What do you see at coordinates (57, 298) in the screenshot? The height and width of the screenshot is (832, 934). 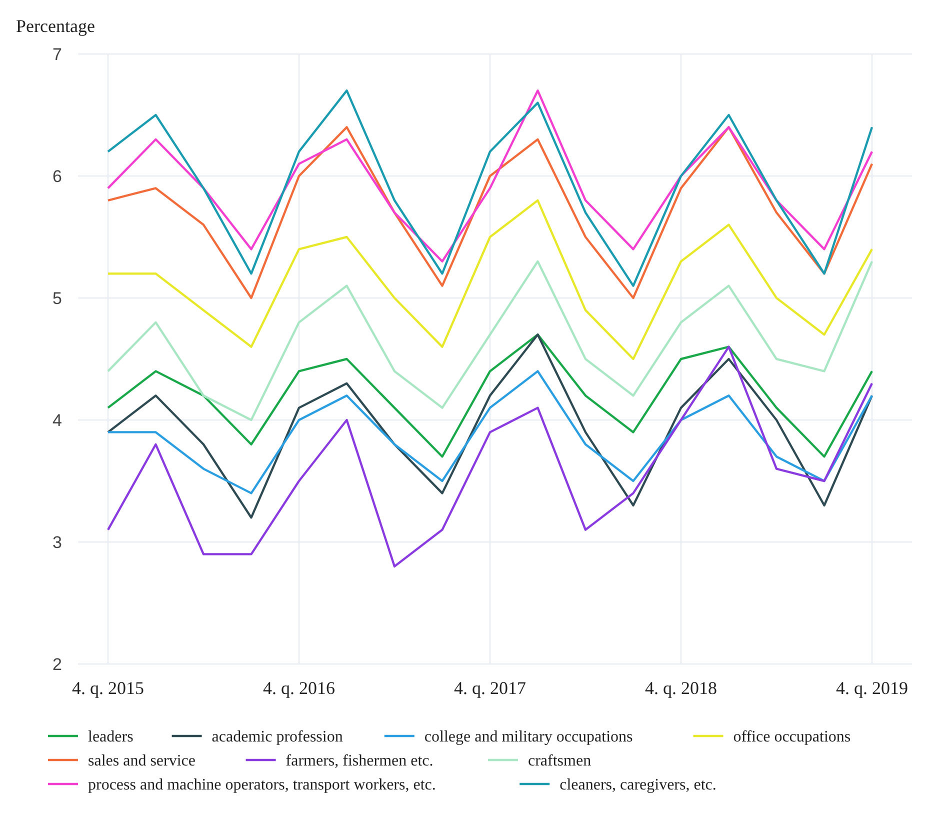 I see `y-tick-label: 5` at bounding box center [57, 298].